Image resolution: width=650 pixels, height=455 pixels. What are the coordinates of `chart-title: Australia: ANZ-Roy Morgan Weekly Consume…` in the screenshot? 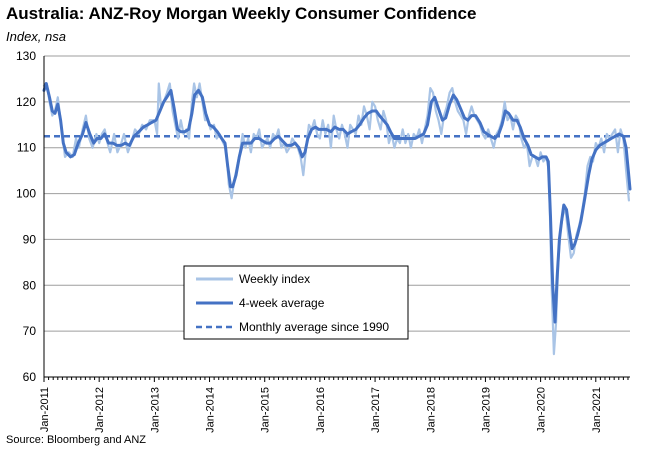 It's located at (241, 13).